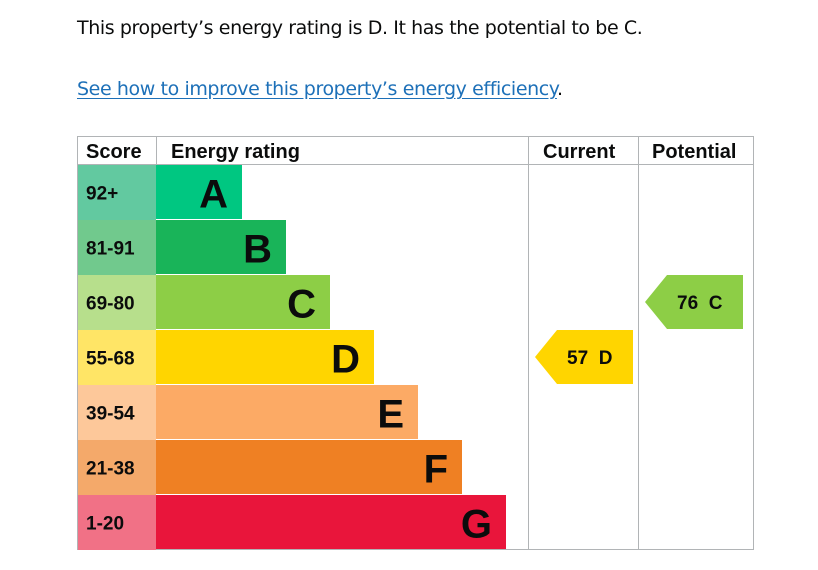 This screenshot has width=818, height=570. I want to click on band-letter-label: B, so click(257, 250).